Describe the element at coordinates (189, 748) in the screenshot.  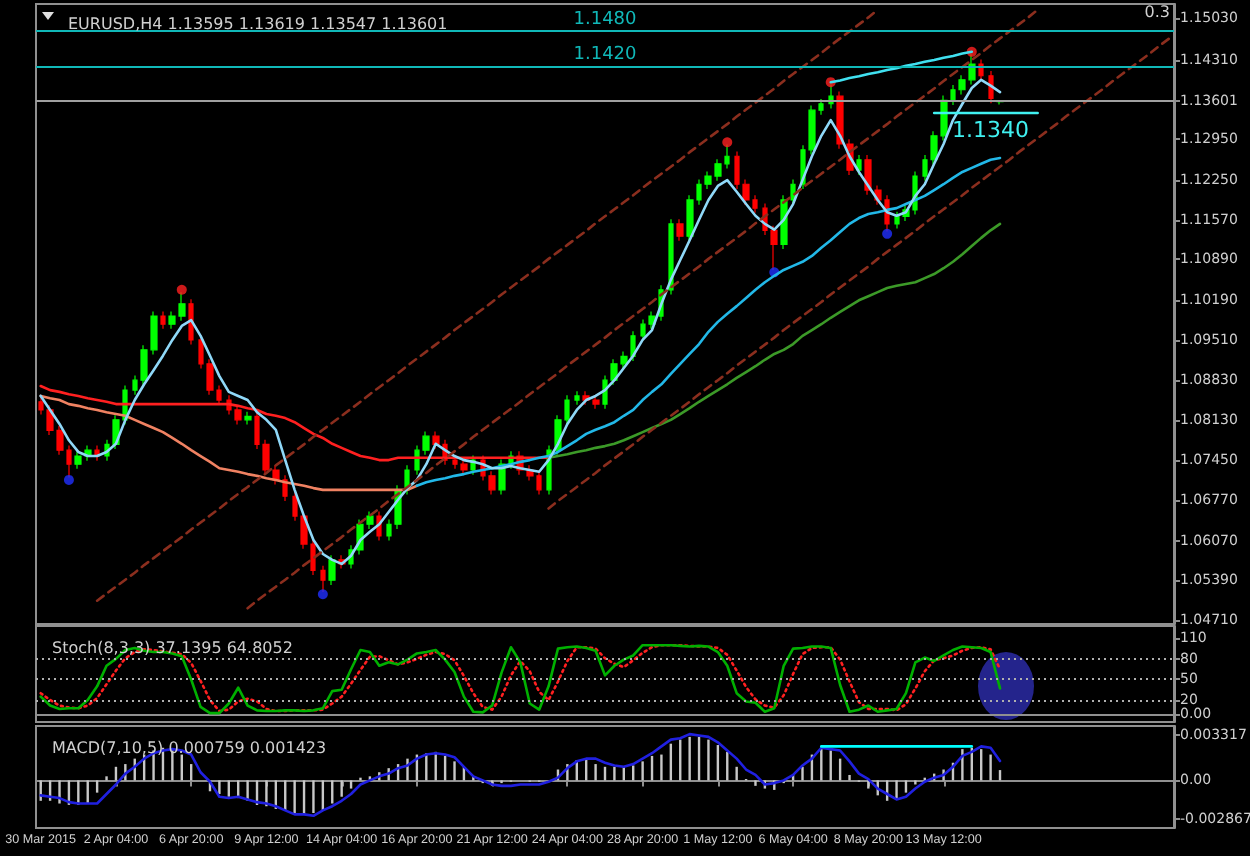
I see `text: MACD(7,10,5) 0.000759 0.001423` at that location.